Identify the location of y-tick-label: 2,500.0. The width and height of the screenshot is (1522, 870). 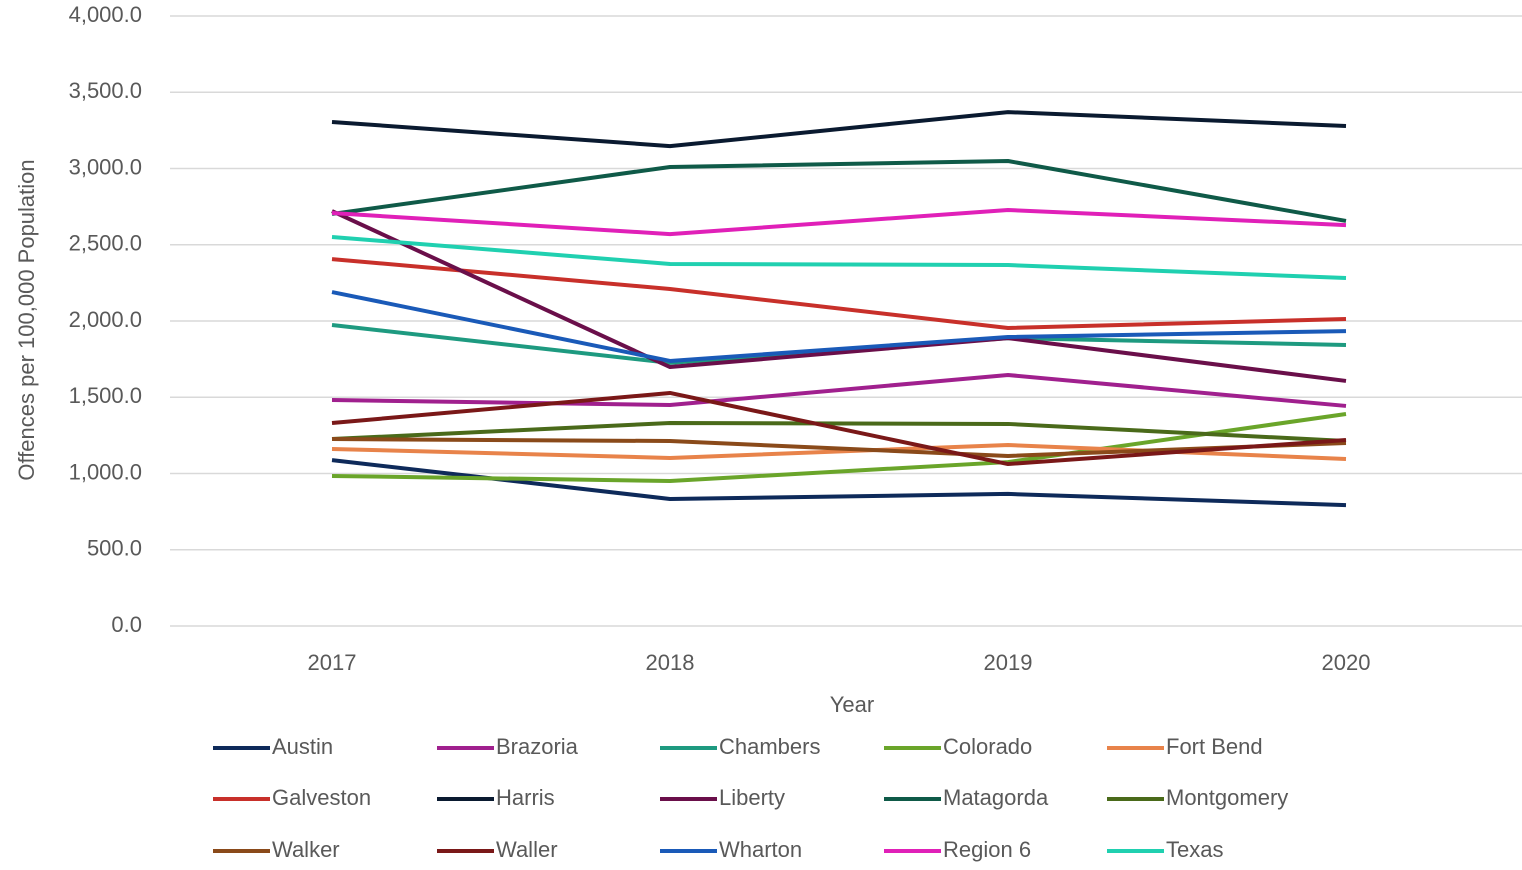
(105, 243).